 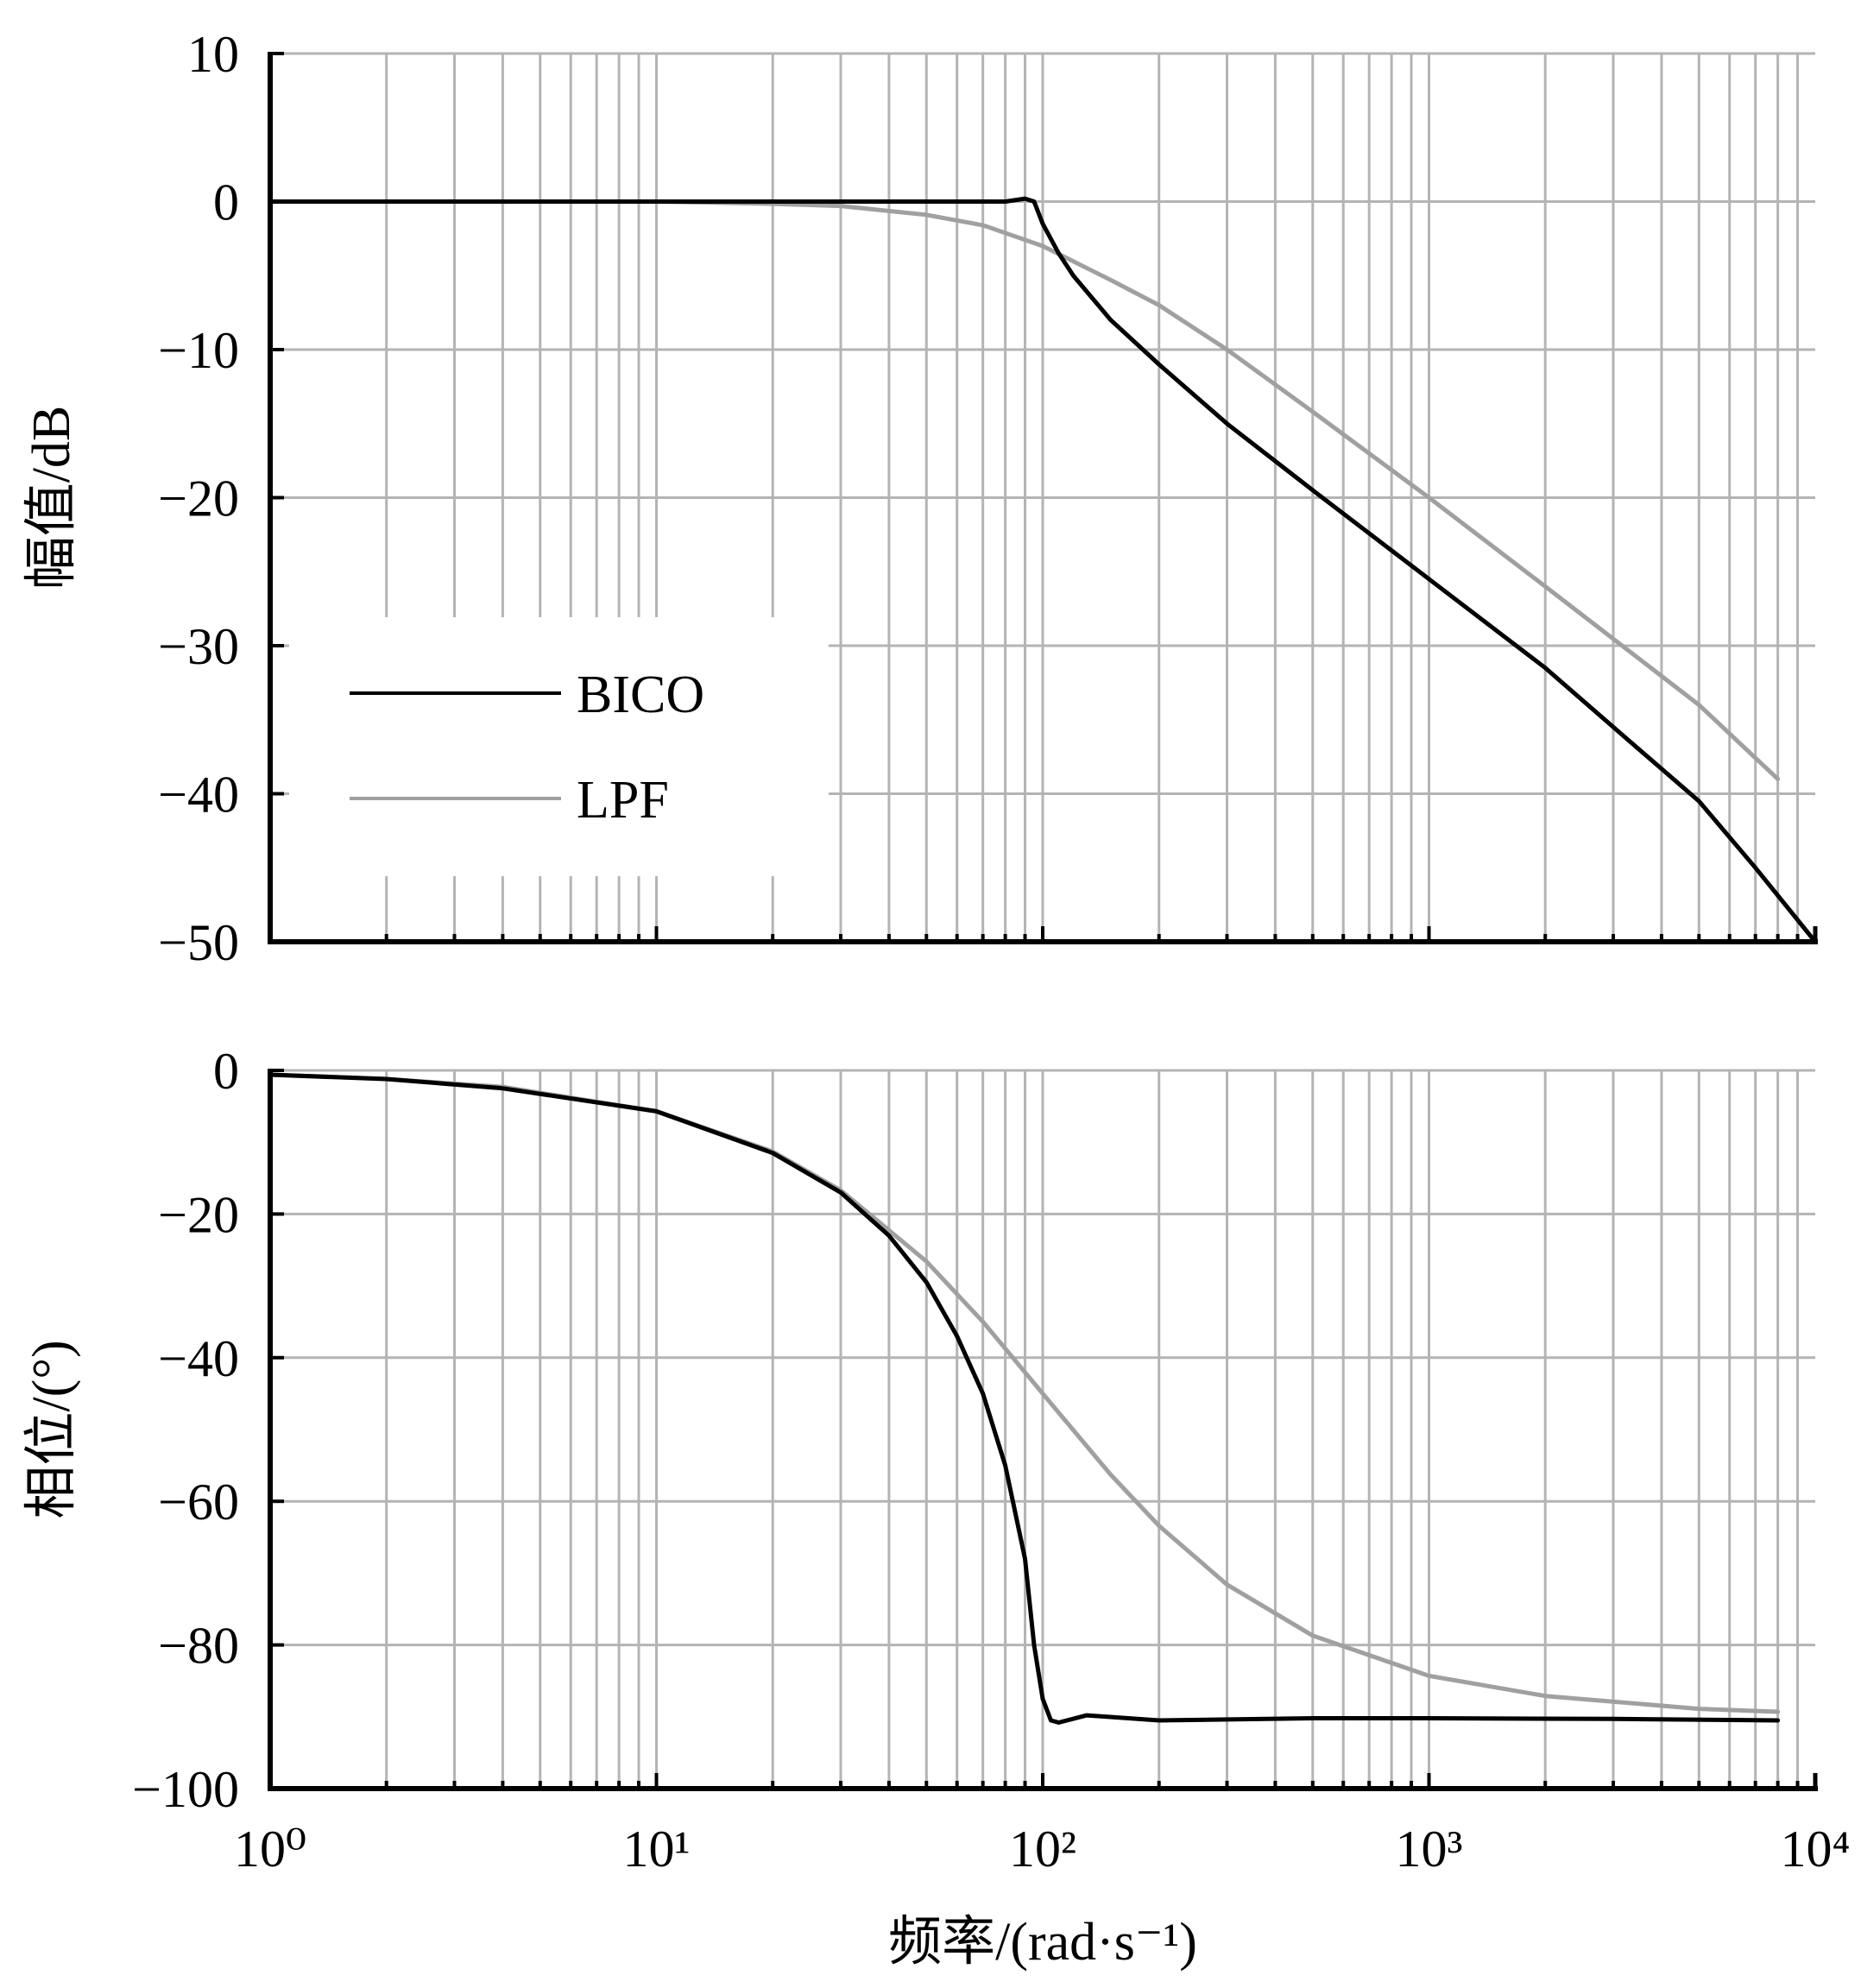 I want to click on mag-y-tick-label: −50, so click(x=198, y=942).